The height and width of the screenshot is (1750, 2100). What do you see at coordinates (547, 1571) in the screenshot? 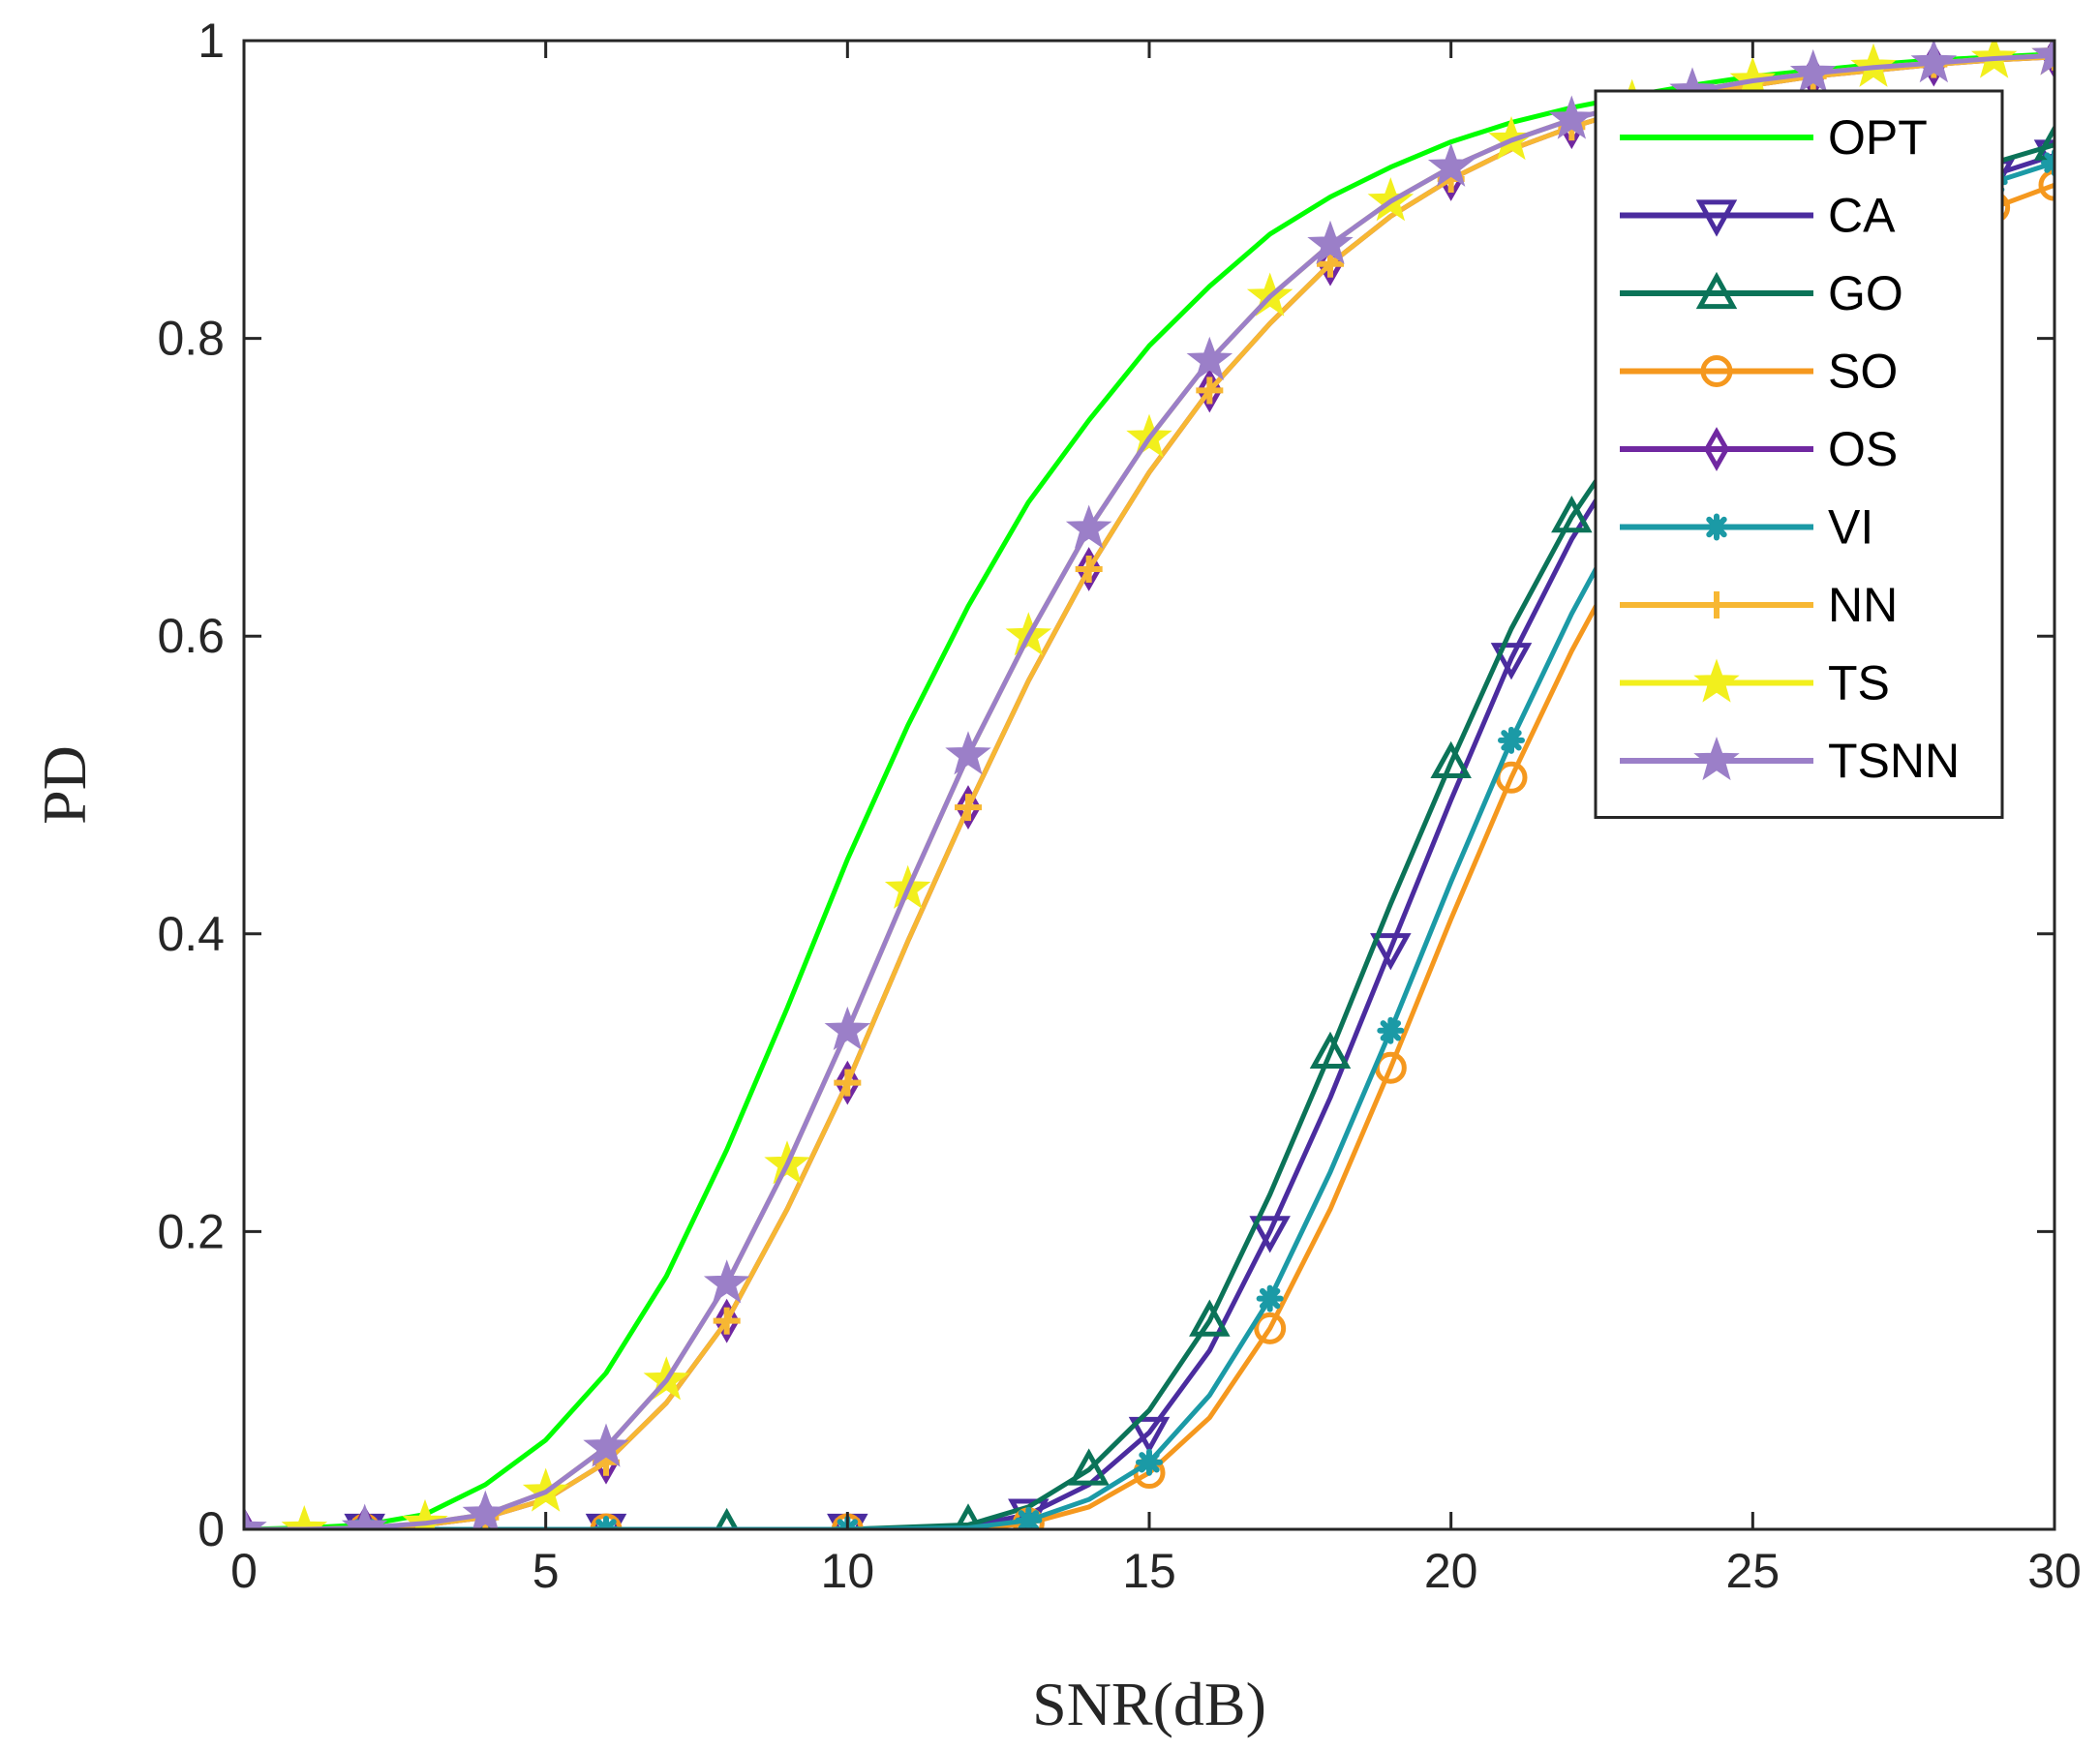
I see `x-tick-label: 5` at bounding box center [547, 1571].